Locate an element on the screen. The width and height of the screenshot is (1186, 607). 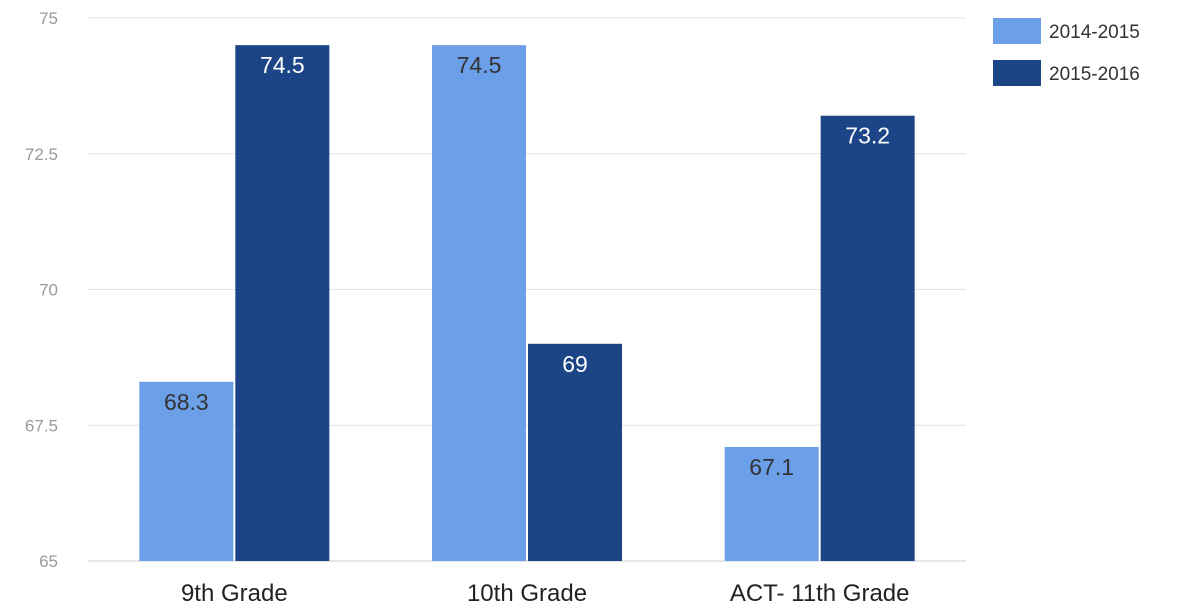
y-tick-label: 75 is located at coordinates (48, 18).